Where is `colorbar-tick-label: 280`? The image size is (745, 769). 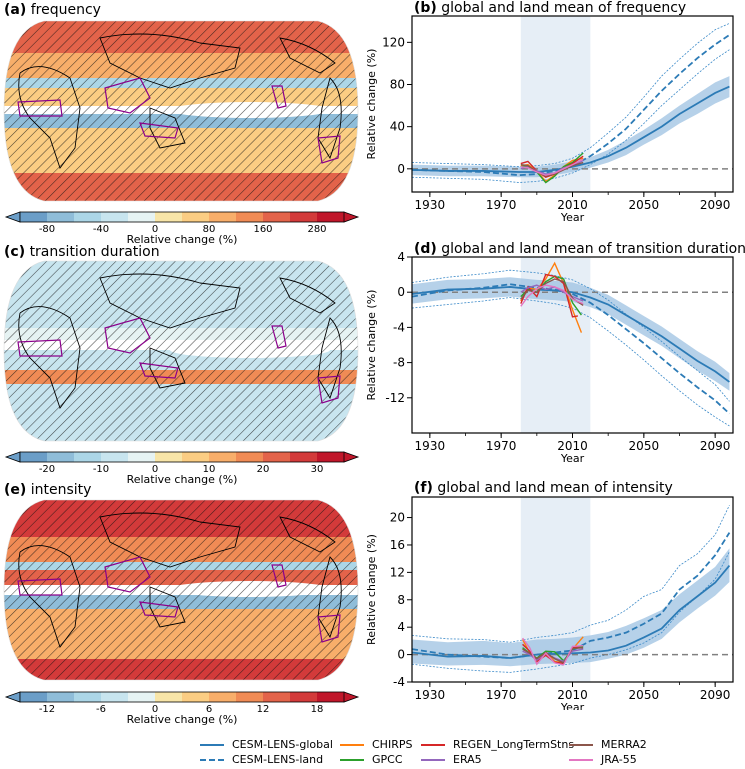
colorbar-tick-label: 280 is located at coordinates (316, 229).